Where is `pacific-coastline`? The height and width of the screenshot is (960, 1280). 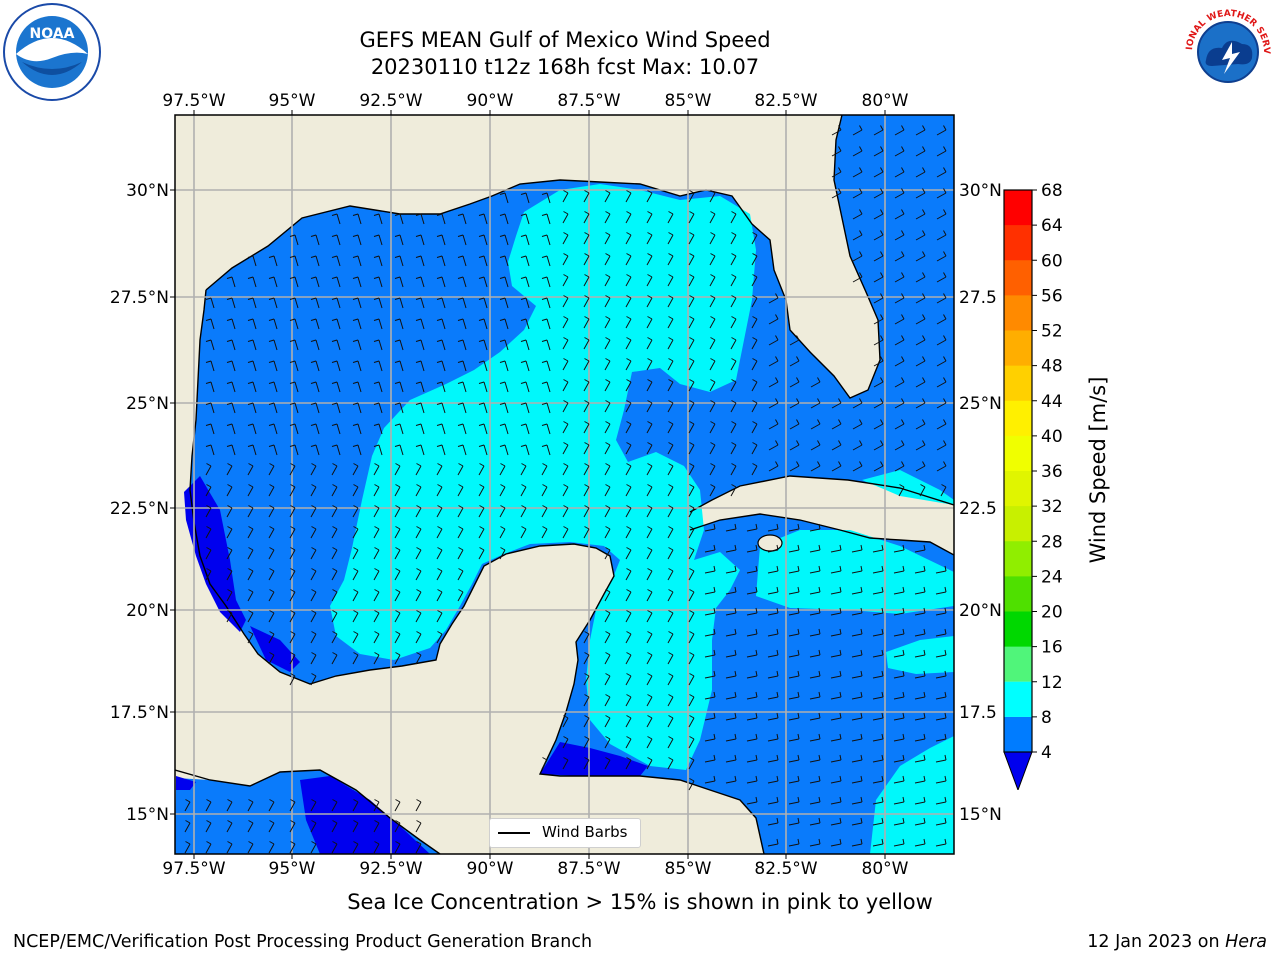 pacific-coastline is located at coordinates (308, 811).